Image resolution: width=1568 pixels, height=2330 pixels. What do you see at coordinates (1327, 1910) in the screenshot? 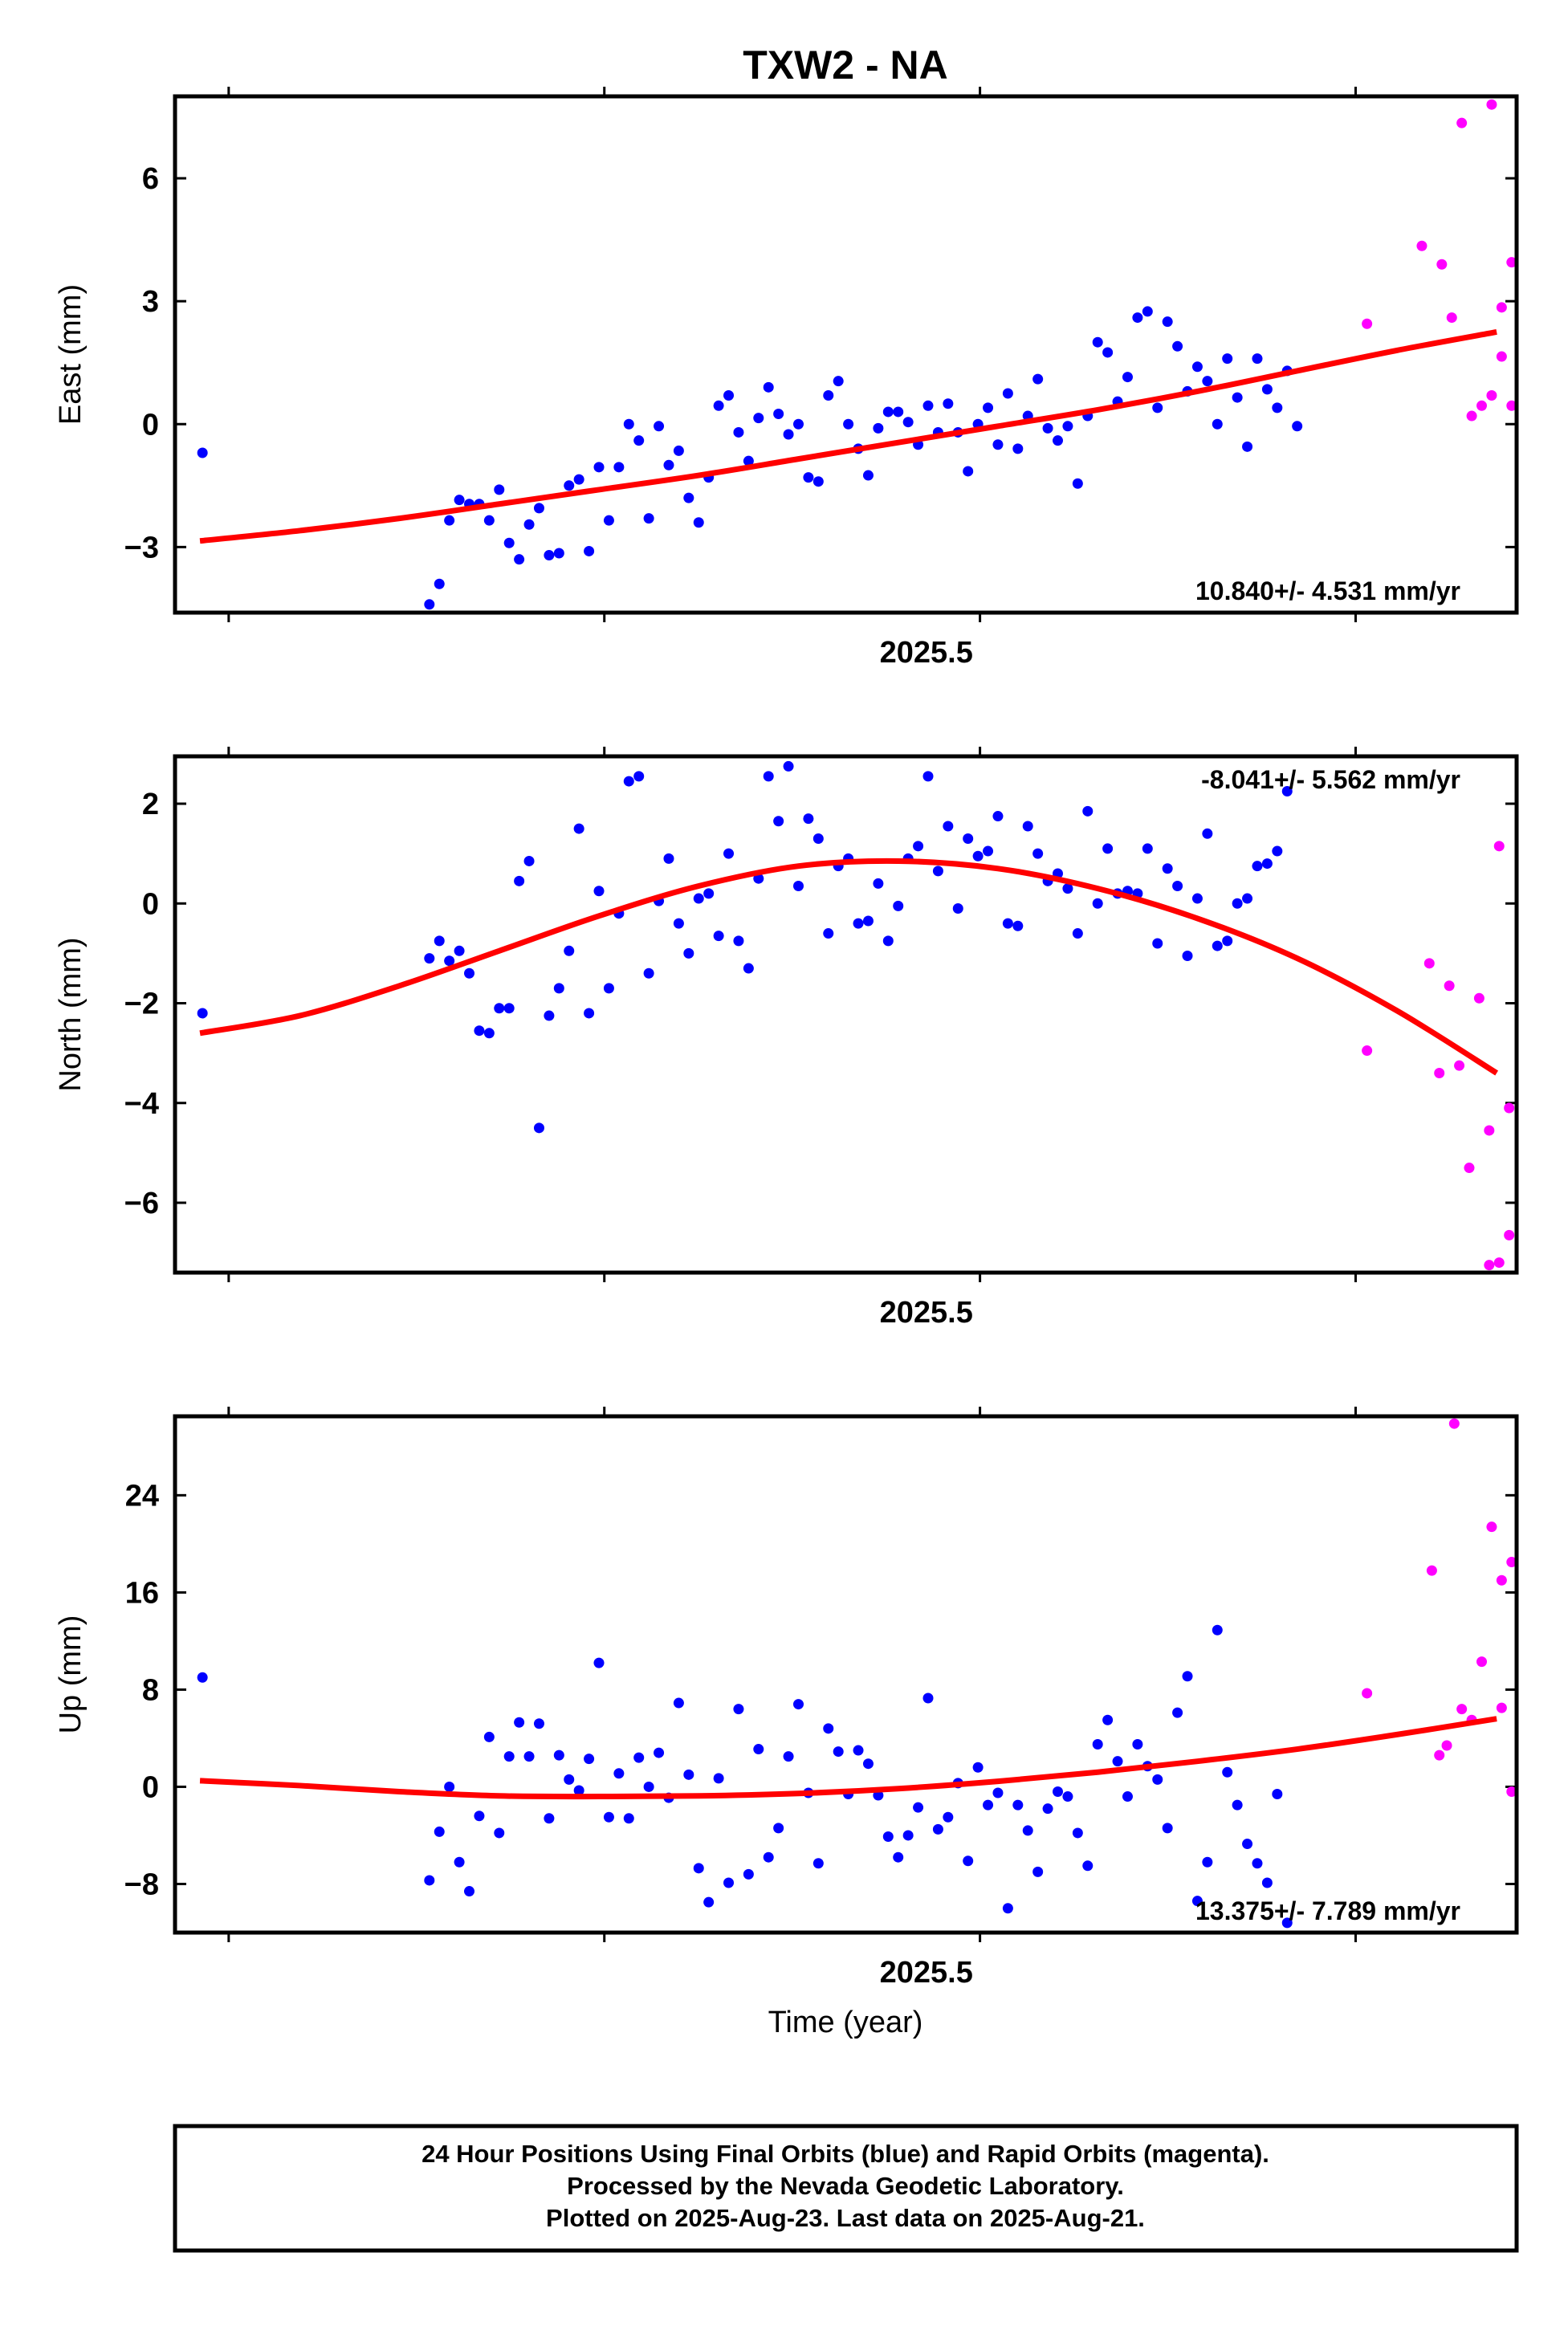
I see `rate-label: 13.375+/- 7.789 mm/yr` at bounding box center [1327, 1910].